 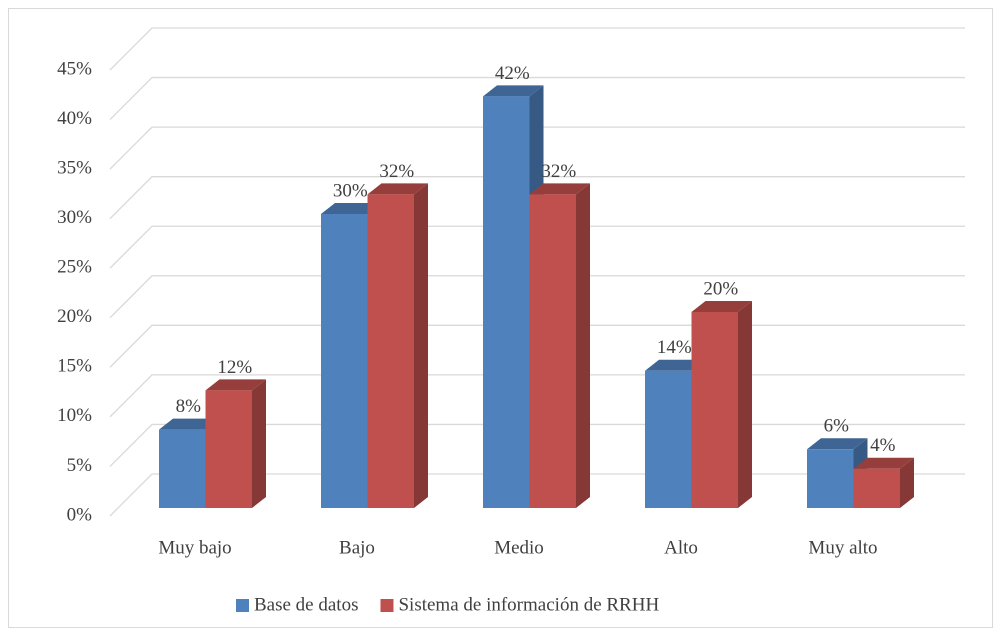 What do you see at coordinates (234, 367) in the screenshot?
I see `data-label: 12%` at bounding box center [234, 367].